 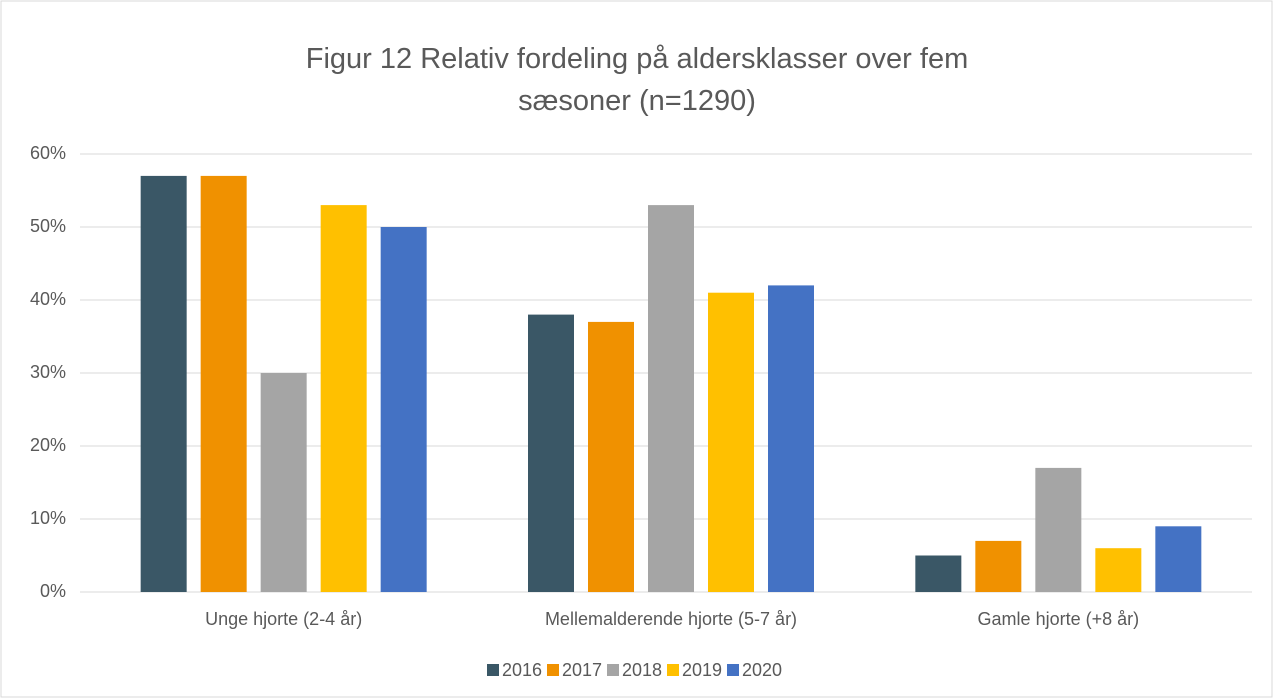 What do you see at coordinates (762, 670) in the screenshot?
I see `legend-label: 2020` at bounding box center [762, 670].